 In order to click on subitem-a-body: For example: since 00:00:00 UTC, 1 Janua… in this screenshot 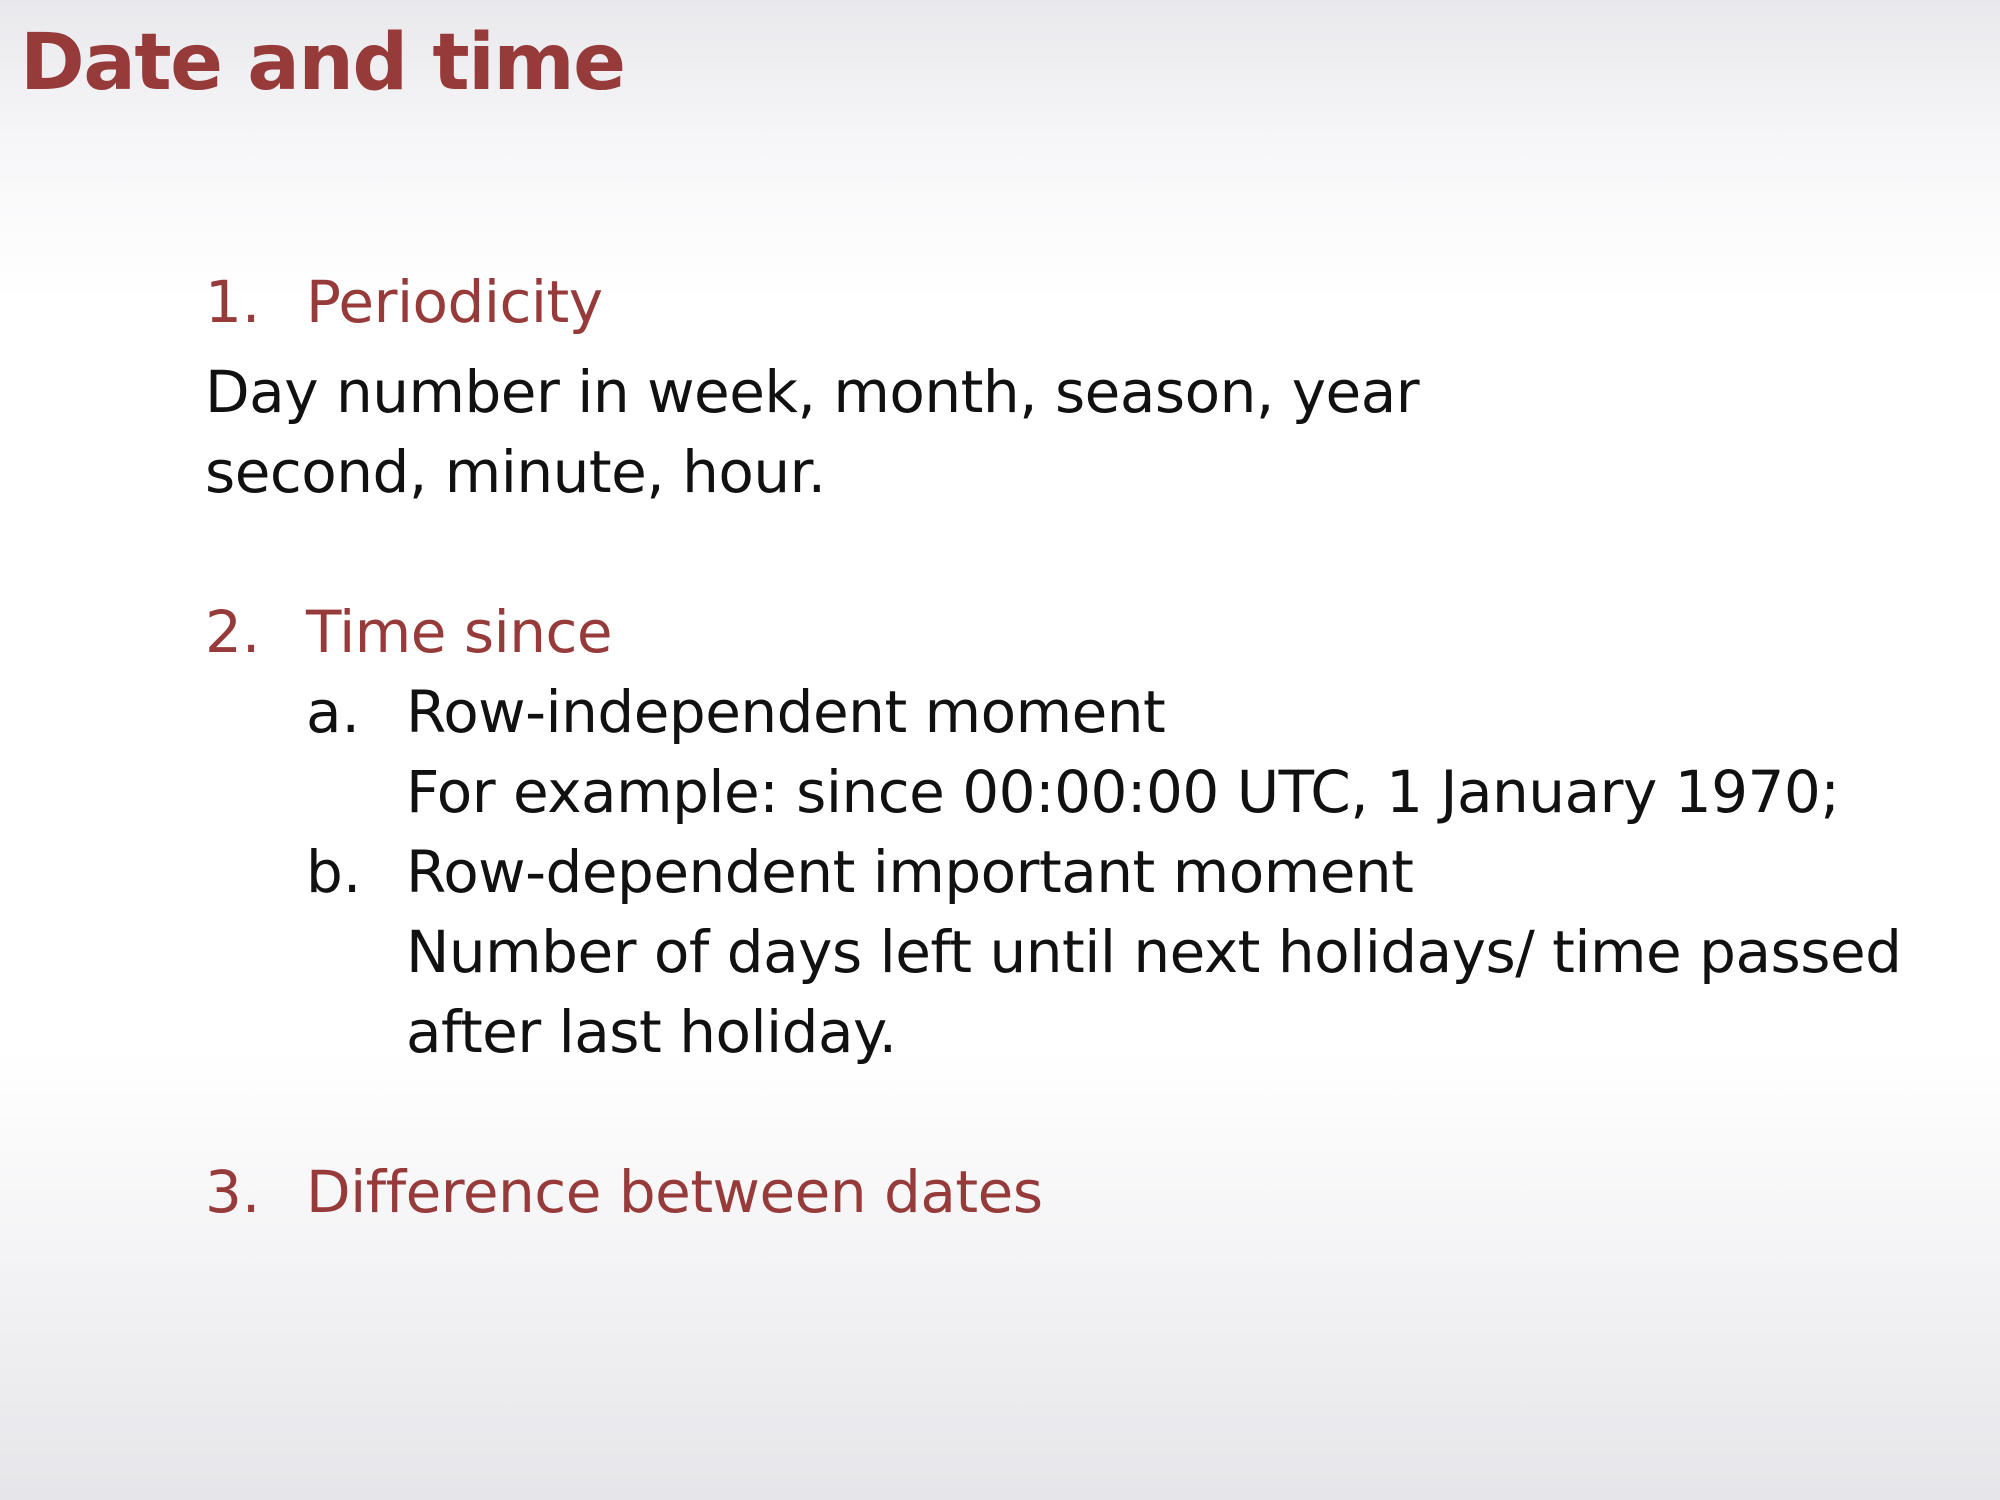, I will do `click(1123, 792)`.